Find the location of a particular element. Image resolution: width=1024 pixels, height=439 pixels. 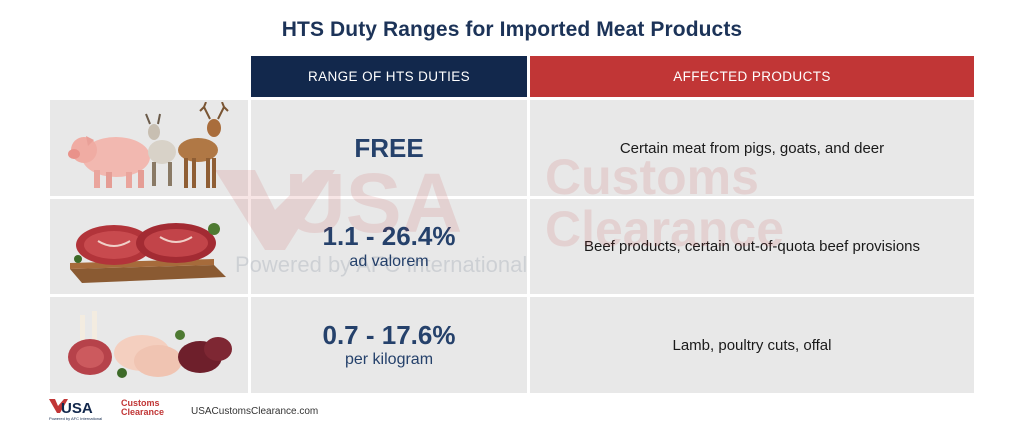

row-1-duty-cell: FREE is located at coordinates (389, 148).